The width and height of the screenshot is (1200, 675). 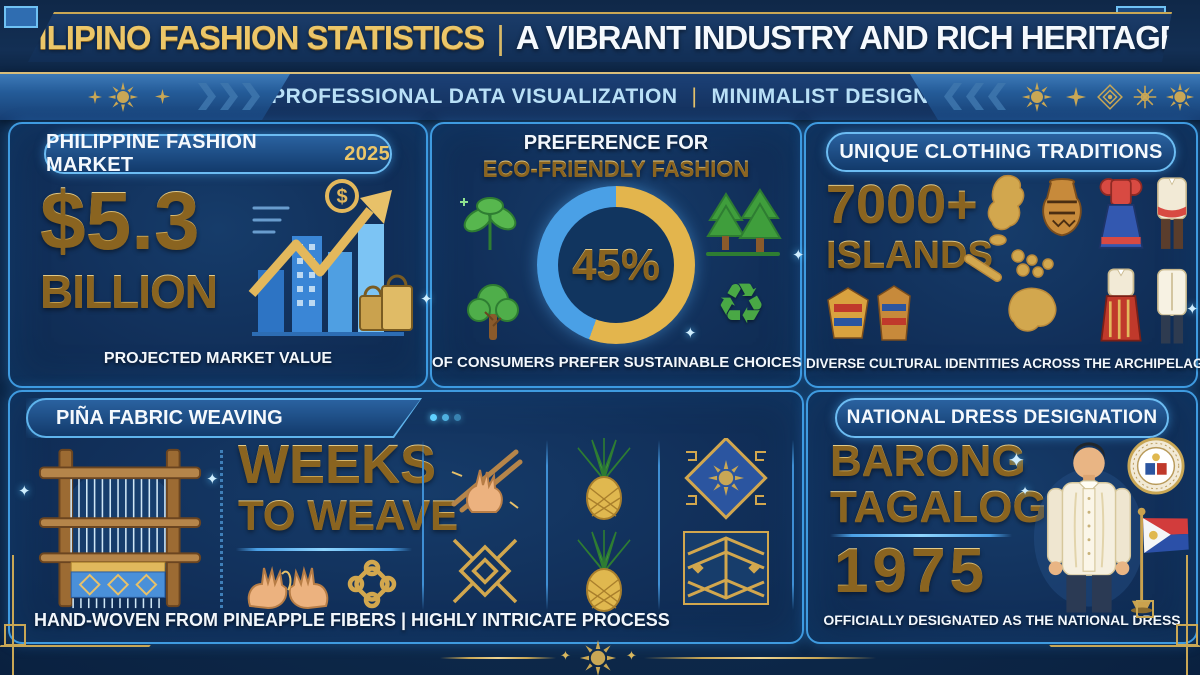 I want to click on footer-glow-line, so click(x=600, y=671).